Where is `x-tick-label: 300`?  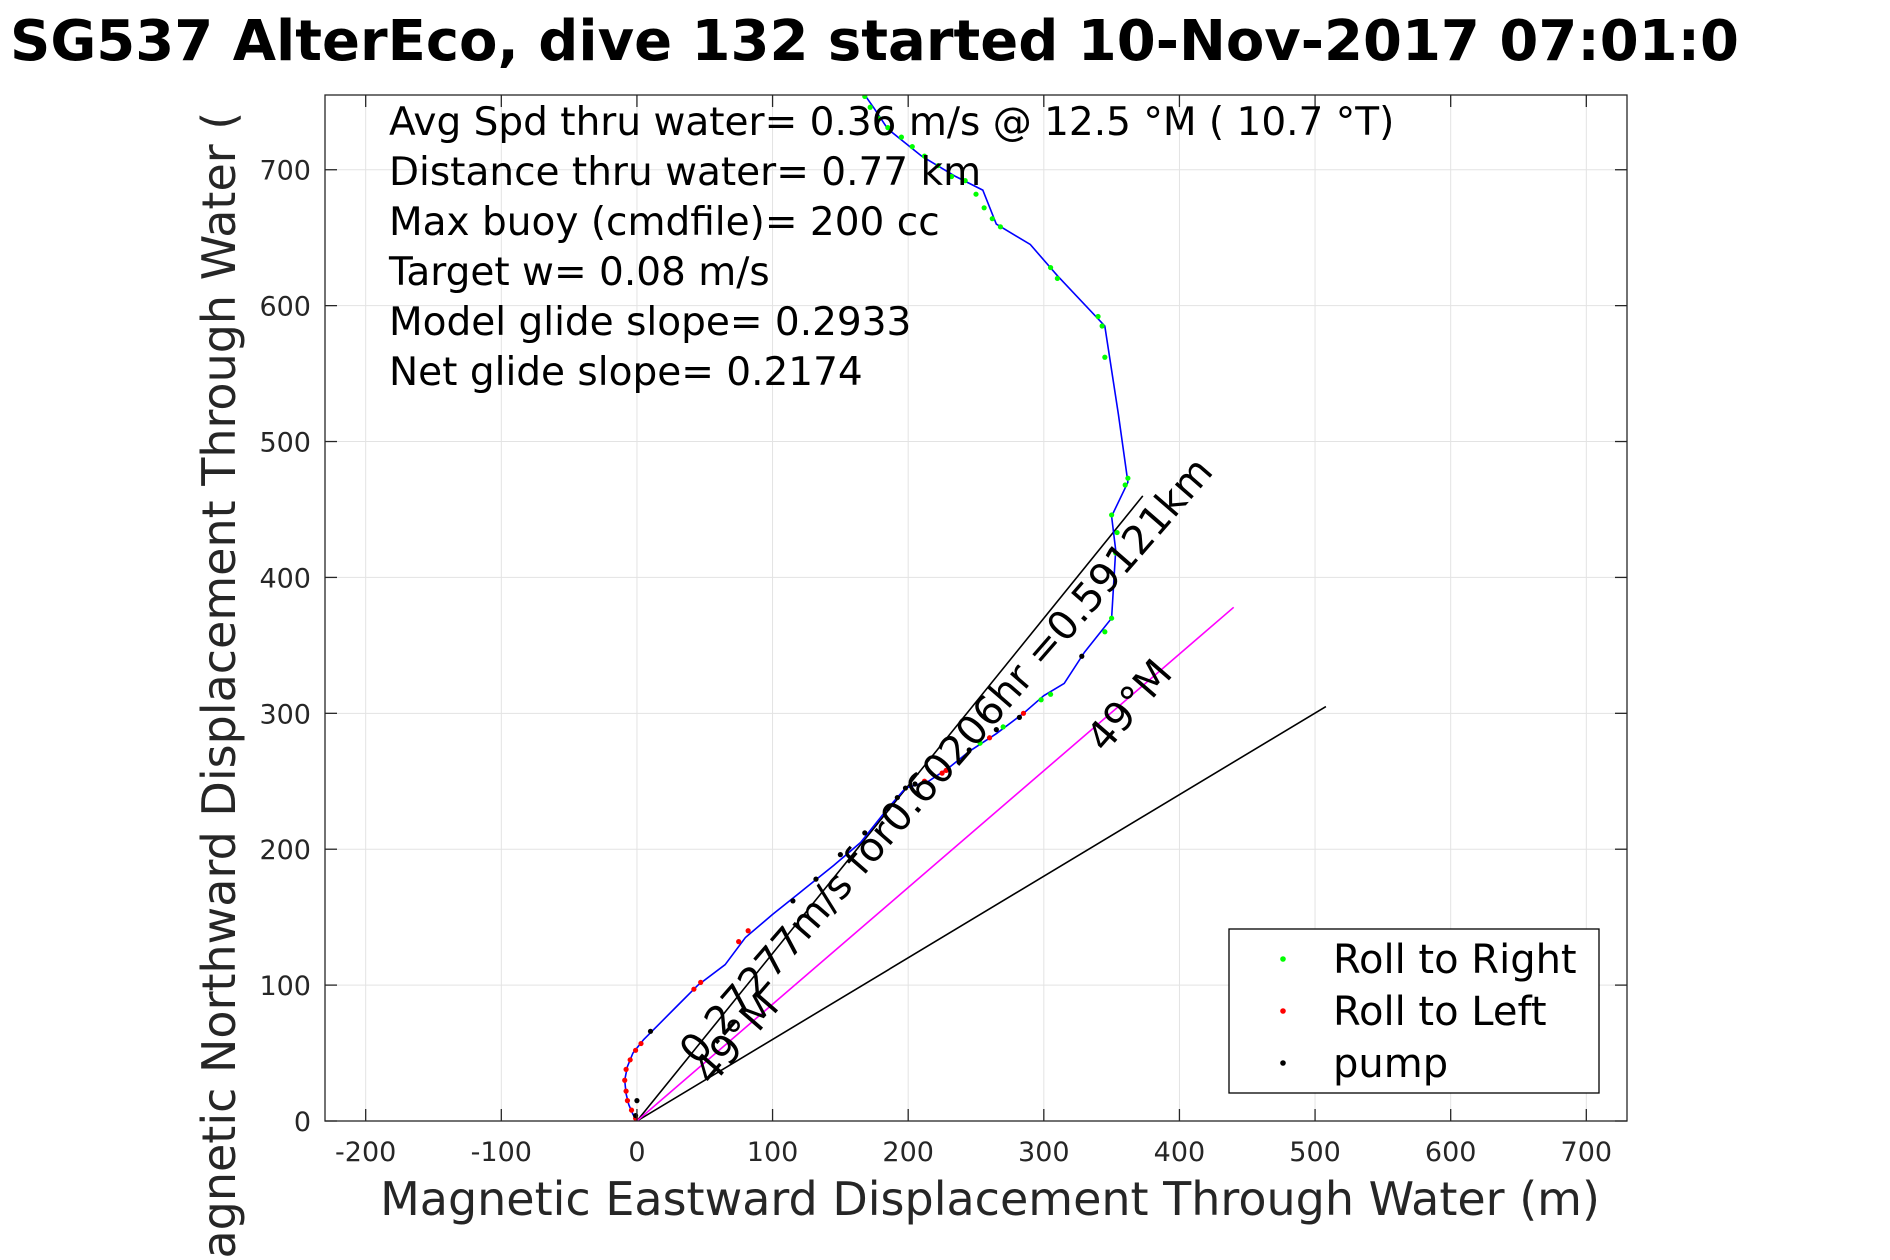
x-tick-label: 300 is located at coordinates (1044, 1152).